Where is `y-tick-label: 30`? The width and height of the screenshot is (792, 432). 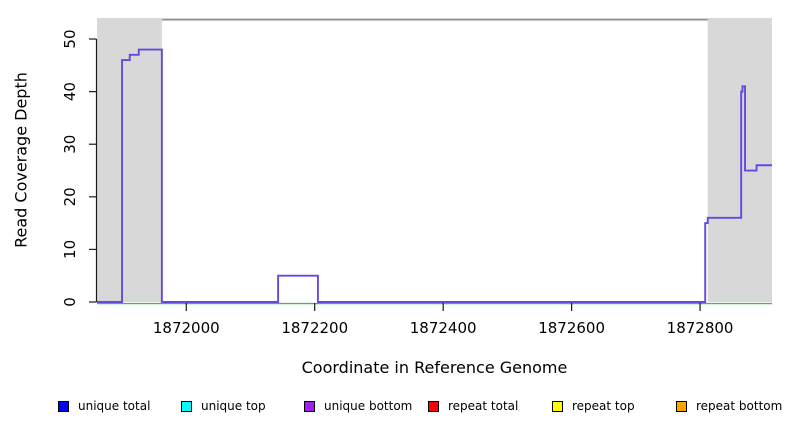 y-tick-label: 30 is located at coordinates (70, 144).